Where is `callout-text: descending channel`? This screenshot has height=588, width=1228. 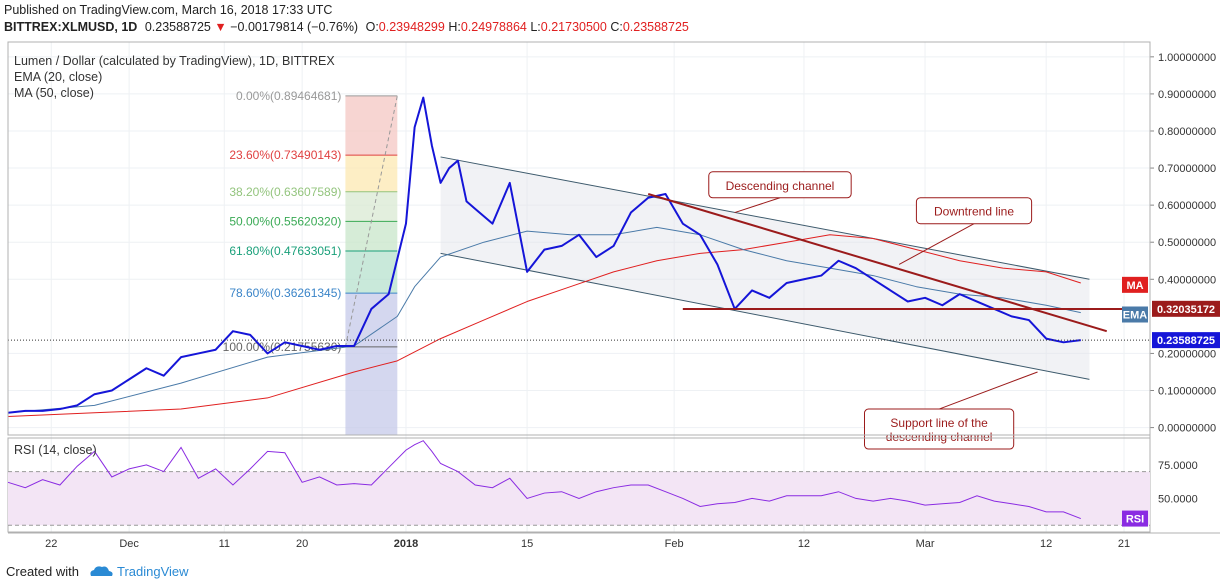 callout-text: descending channel is located at coordinates (939, 437).